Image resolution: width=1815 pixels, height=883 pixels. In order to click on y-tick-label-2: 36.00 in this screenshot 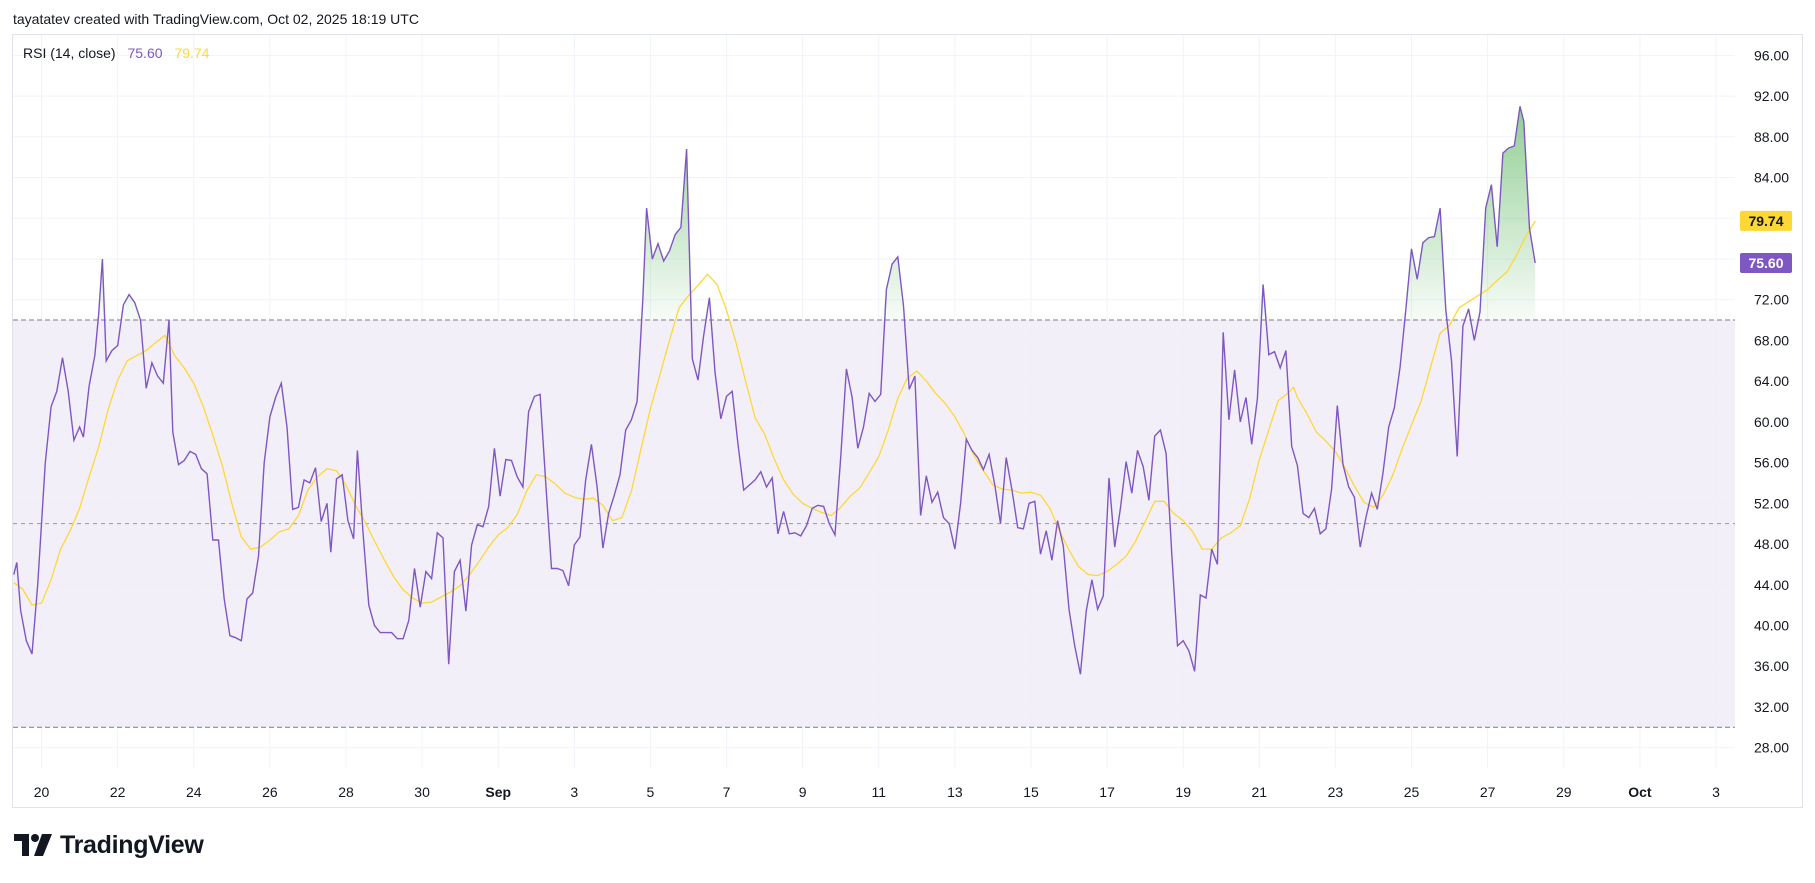, I will do `click(1771, 666)`.